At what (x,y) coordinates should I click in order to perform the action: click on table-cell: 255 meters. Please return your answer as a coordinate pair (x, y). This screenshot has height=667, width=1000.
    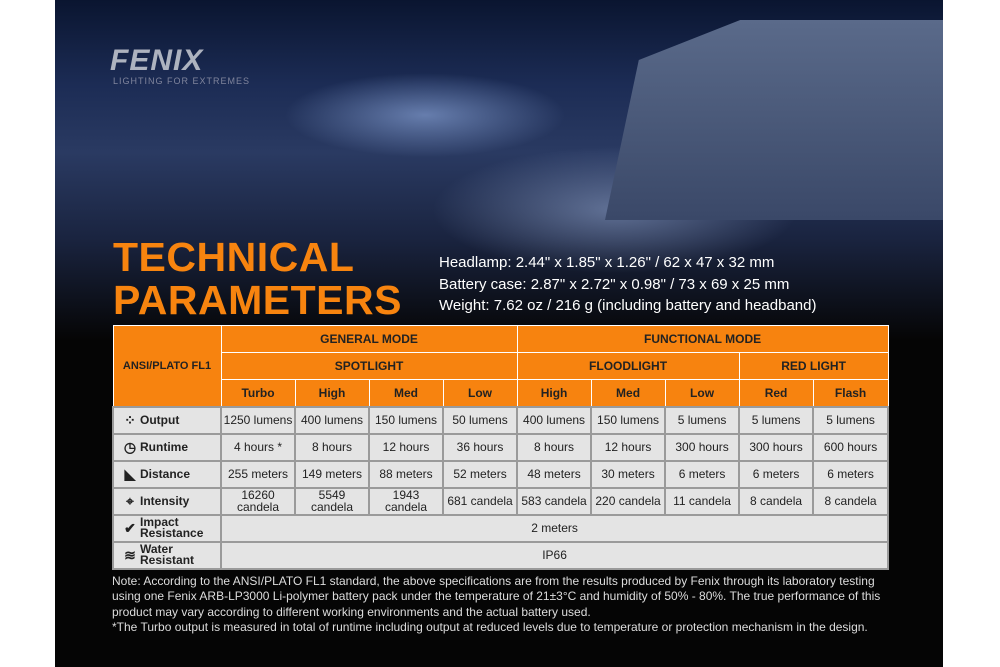
    Looking at the image, I should click on (258, 474).